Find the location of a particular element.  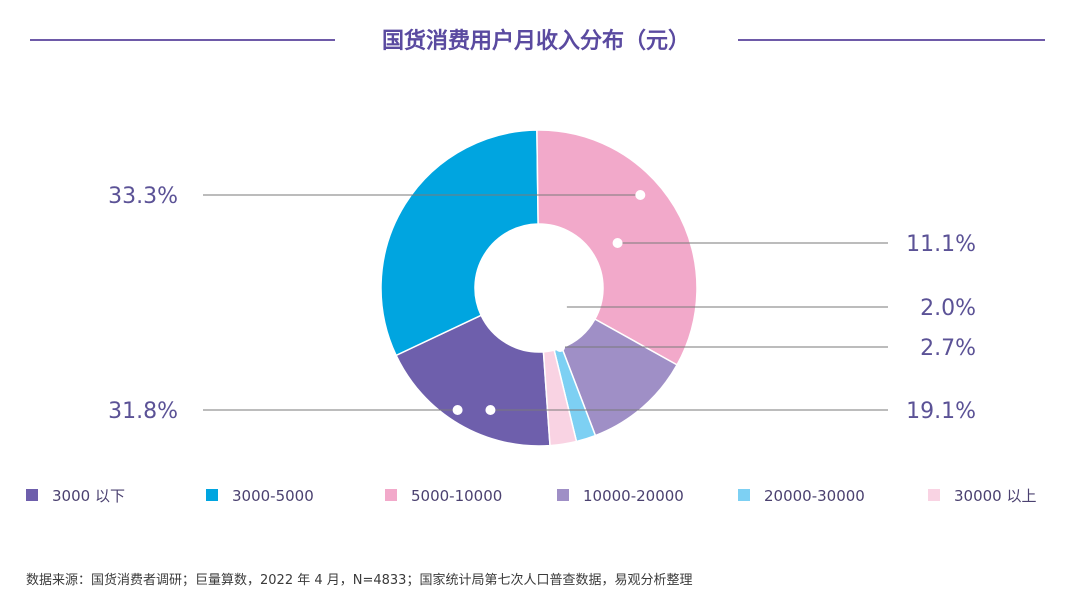

chart-title: 国货消费用户月收入分布（元） is located at coordinates (536, 41).